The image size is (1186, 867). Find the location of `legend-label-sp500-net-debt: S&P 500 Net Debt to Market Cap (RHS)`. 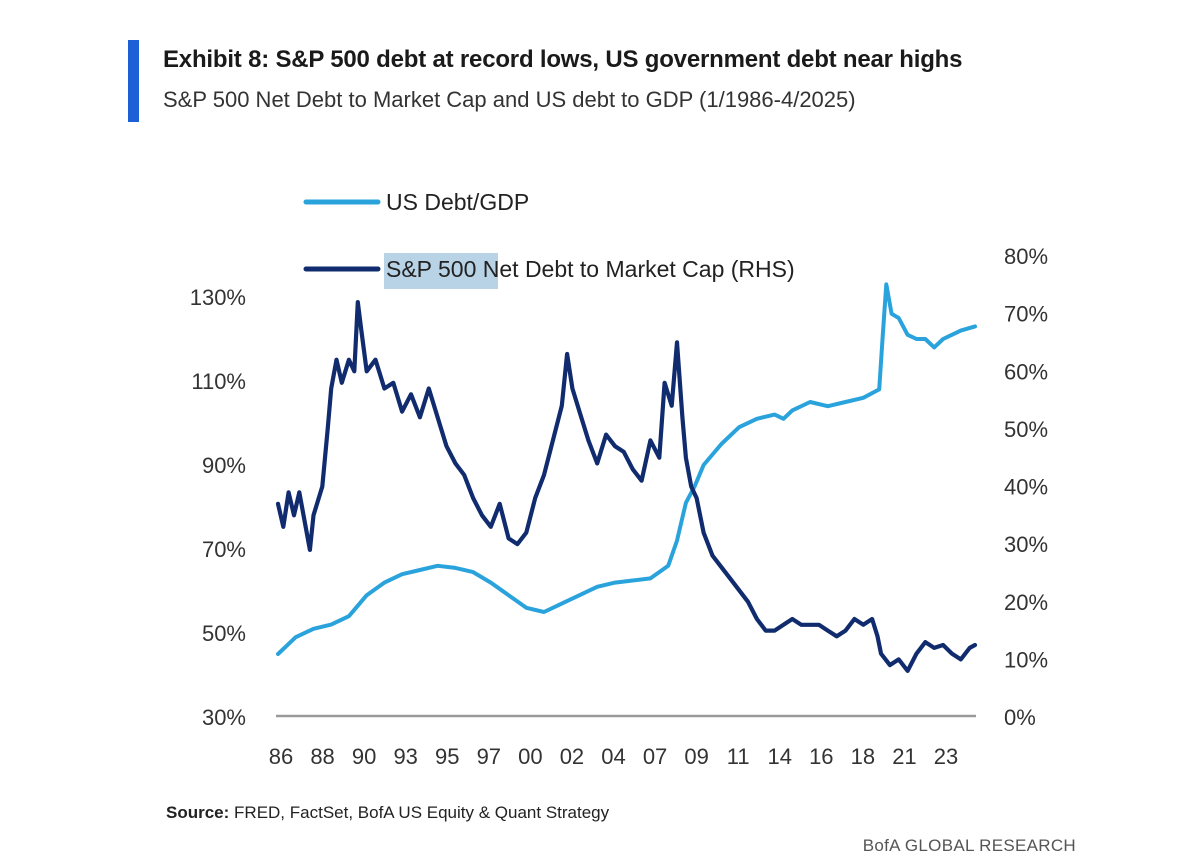

legend-label-sp500-net-debt: S&P 500 Net Debt to Market Cap (RHS) is located at coordinates (590, 269).